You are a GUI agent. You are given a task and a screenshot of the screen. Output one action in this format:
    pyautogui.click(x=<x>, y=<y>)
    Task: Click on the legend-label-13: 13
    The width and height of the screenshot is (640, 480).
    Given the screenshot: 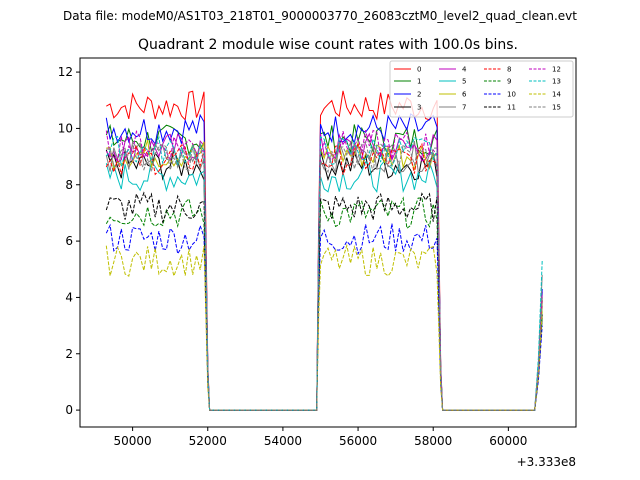 What is the action you would take?
    pyautogui.click(x=556, y=82)
    